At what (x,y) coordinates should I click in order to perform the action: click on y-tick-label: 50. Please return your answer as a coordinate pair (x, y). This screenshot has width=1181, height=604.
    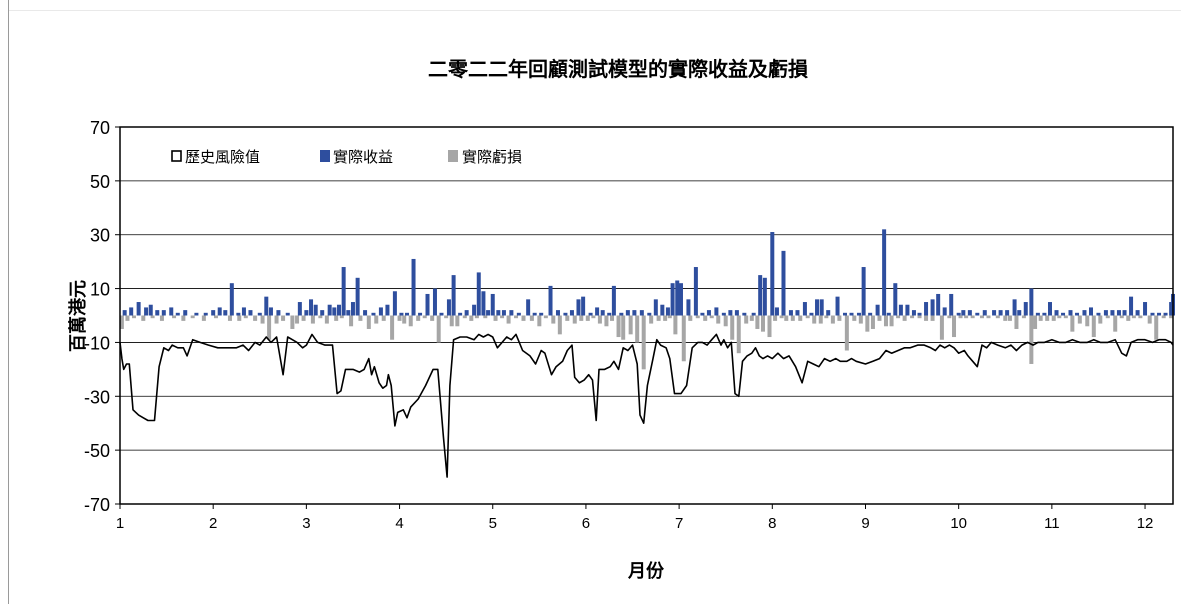
    Looking at the image, I should click on (100, 182).